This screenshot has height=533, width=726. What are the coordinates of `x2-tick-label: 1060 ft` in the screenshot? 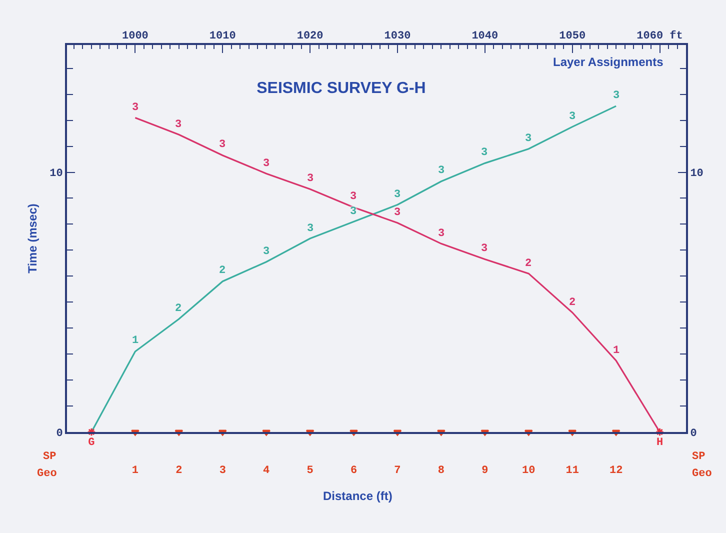 It's located at (659, 36).